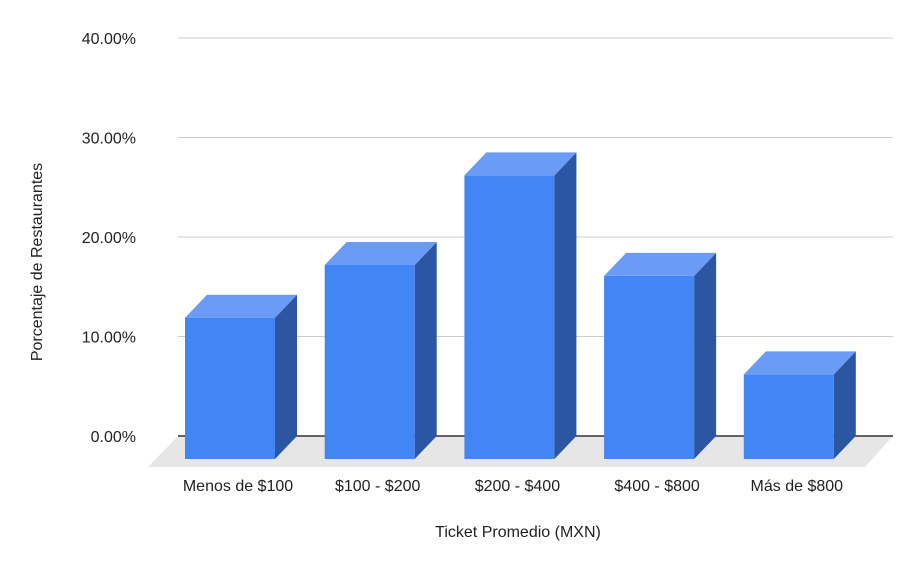 This screenshot has height=569, width=921. Describe the element at coordinates (113, 437) in the screenshot. I see `y-tick-label: 0.00%` at that location.